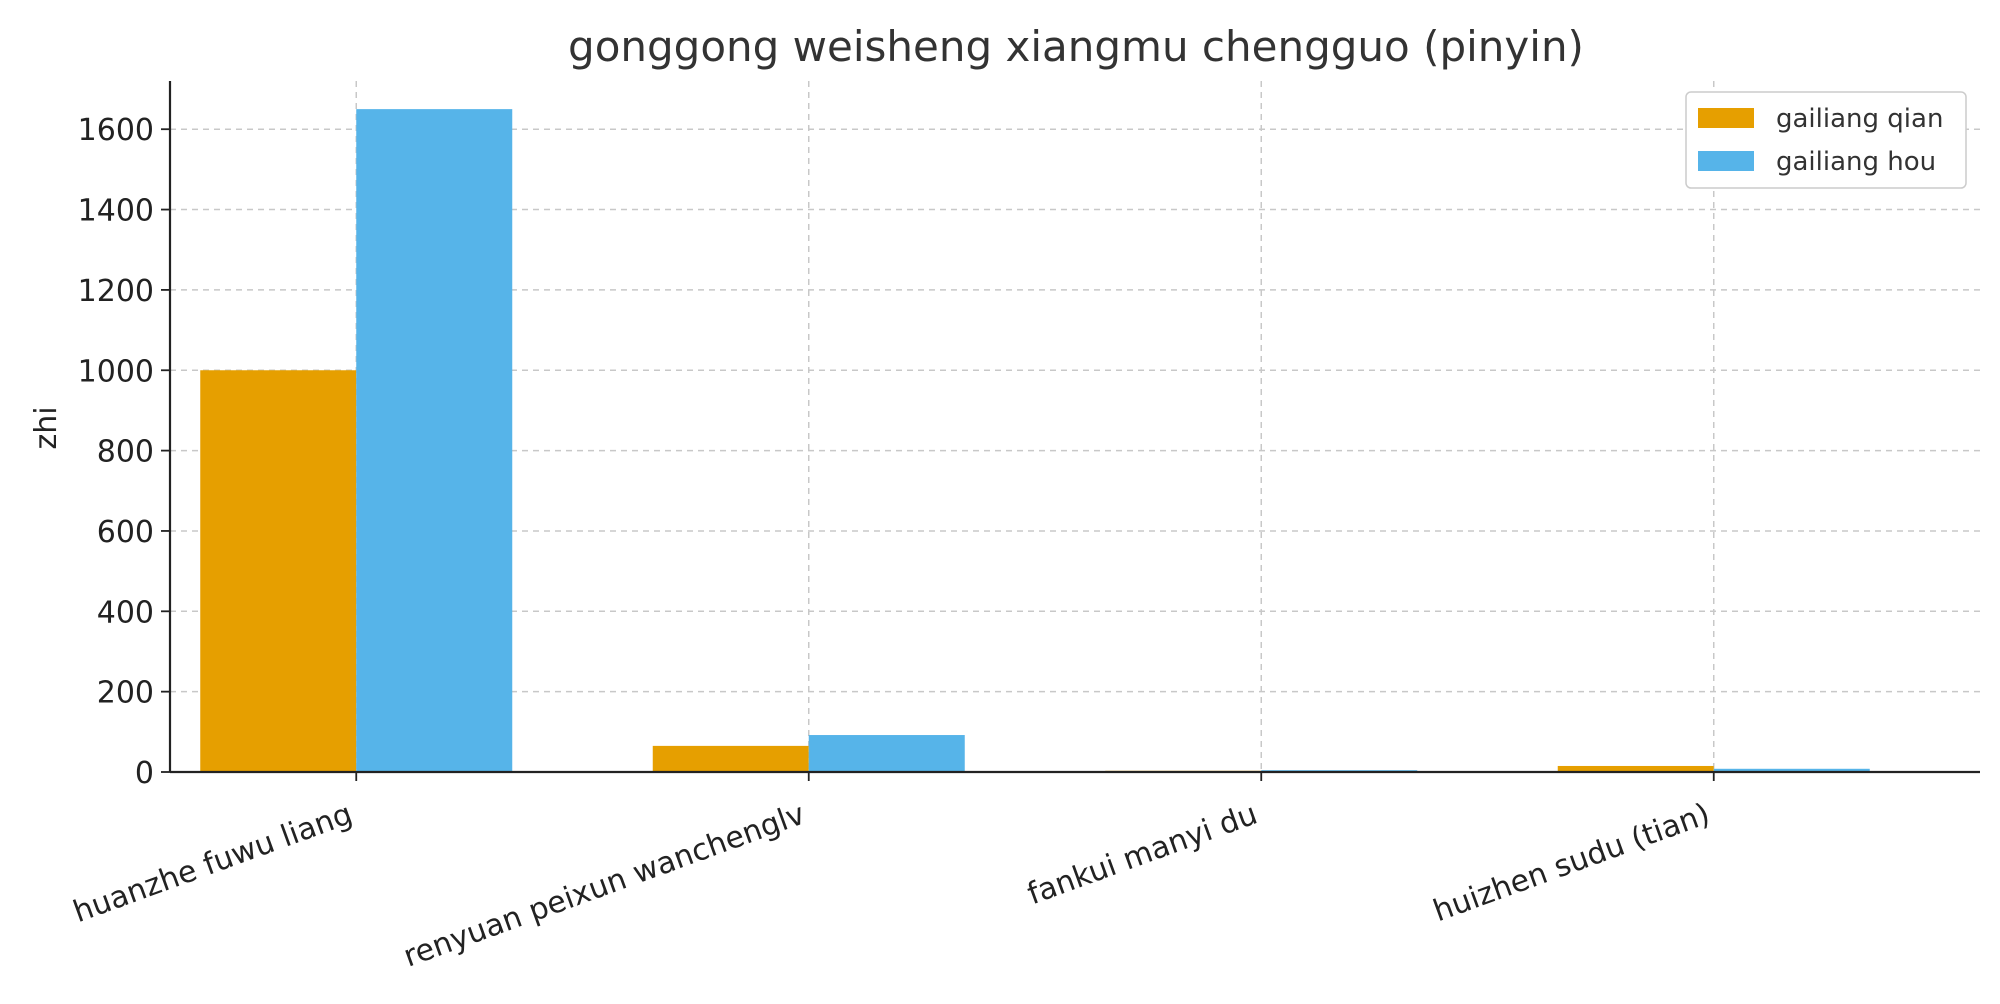 The image size is (2000, 1004). Describe the element at coordinates (730, 758) in the screenshot. I see `bar-gailiang-qian-renyuan-peixun-wanchenglv` at that location.